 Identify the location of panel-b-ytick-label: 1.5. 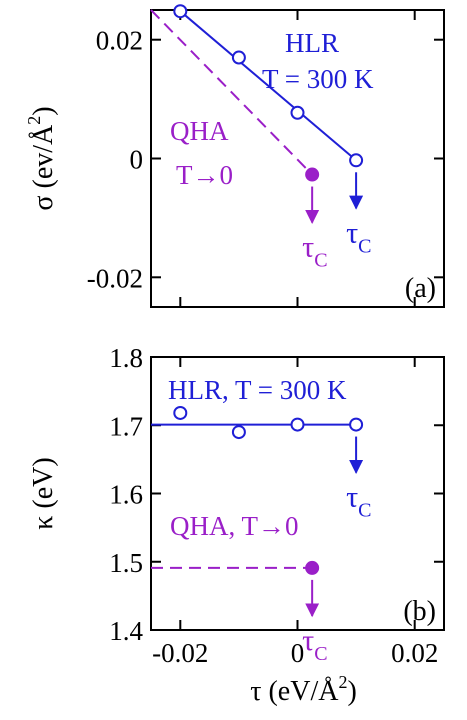
(126, 563).